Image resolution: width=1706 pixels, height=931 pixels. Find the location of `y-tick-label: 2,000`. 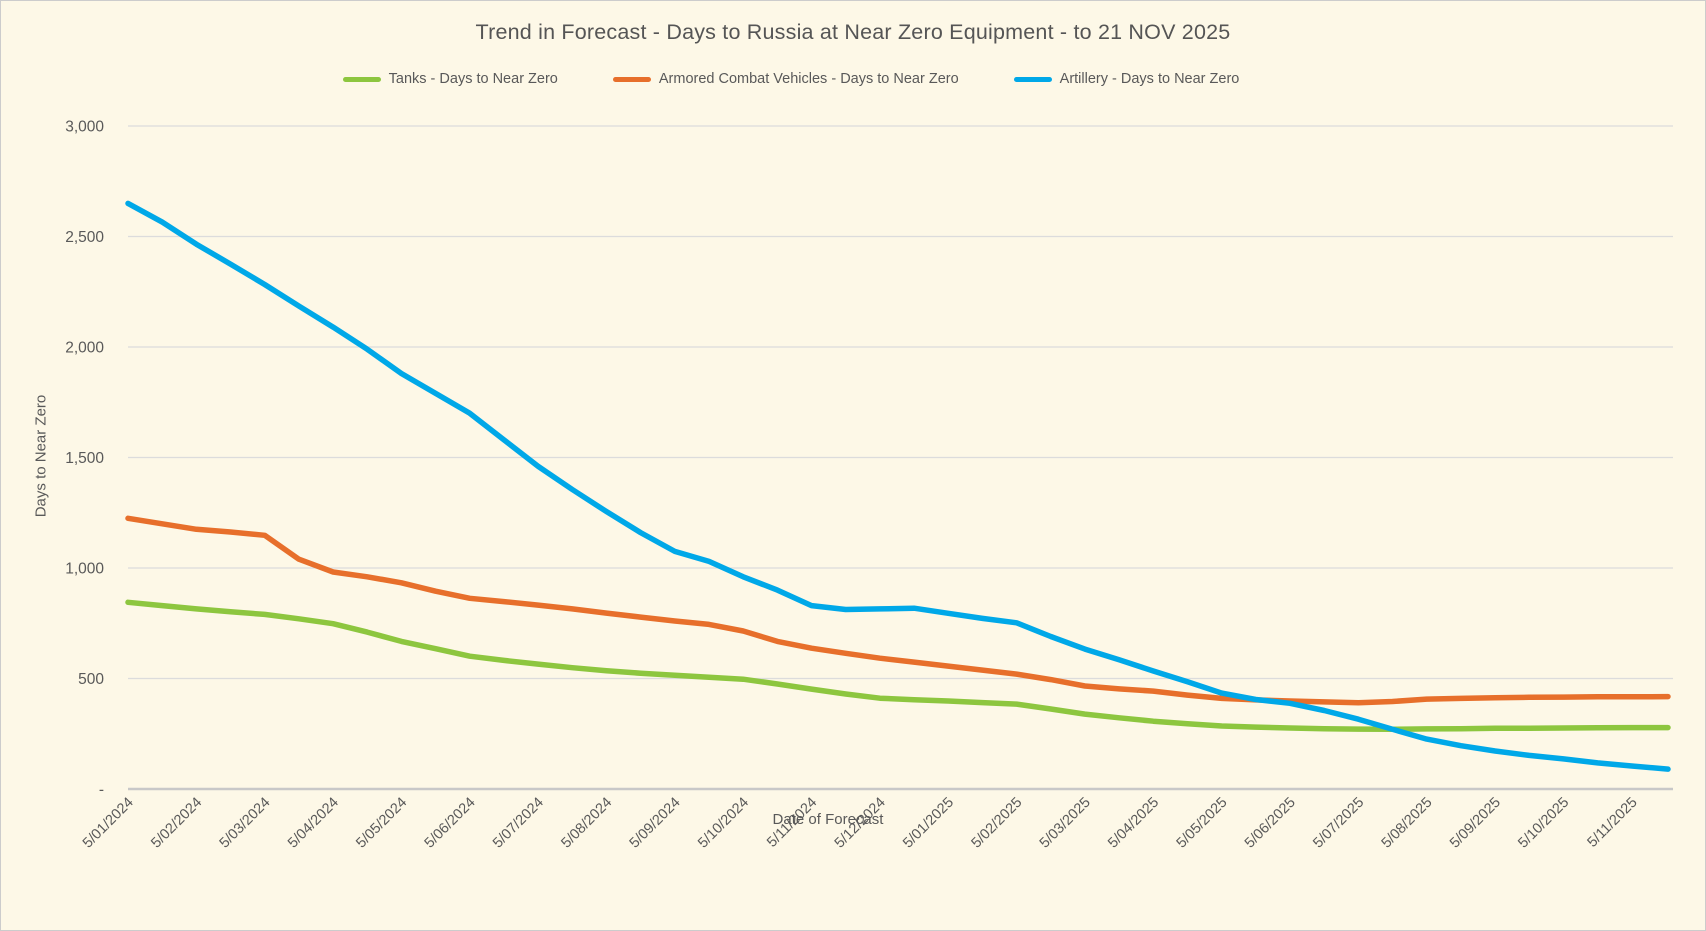

y-tick-label: 2,000 is located at coordinates (84, 348).